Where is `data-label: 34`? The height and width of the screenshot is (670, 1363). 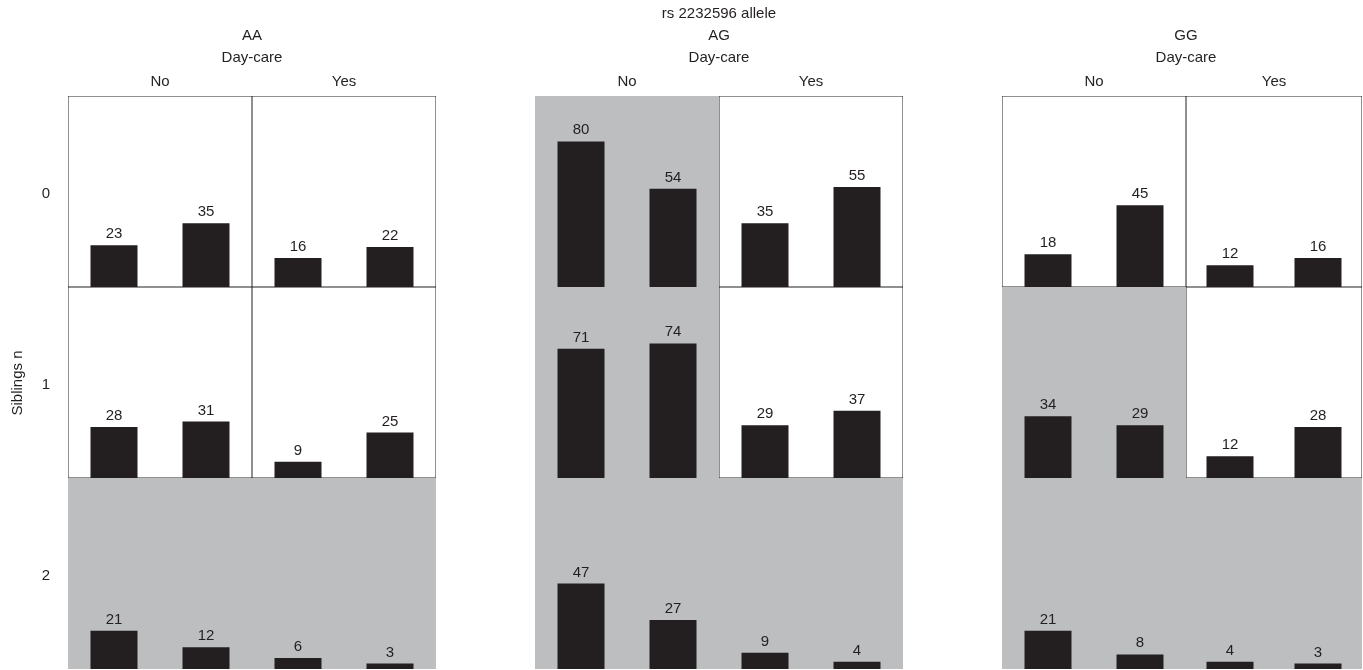
data-label: 34 is located at coordinates (1048, 404).